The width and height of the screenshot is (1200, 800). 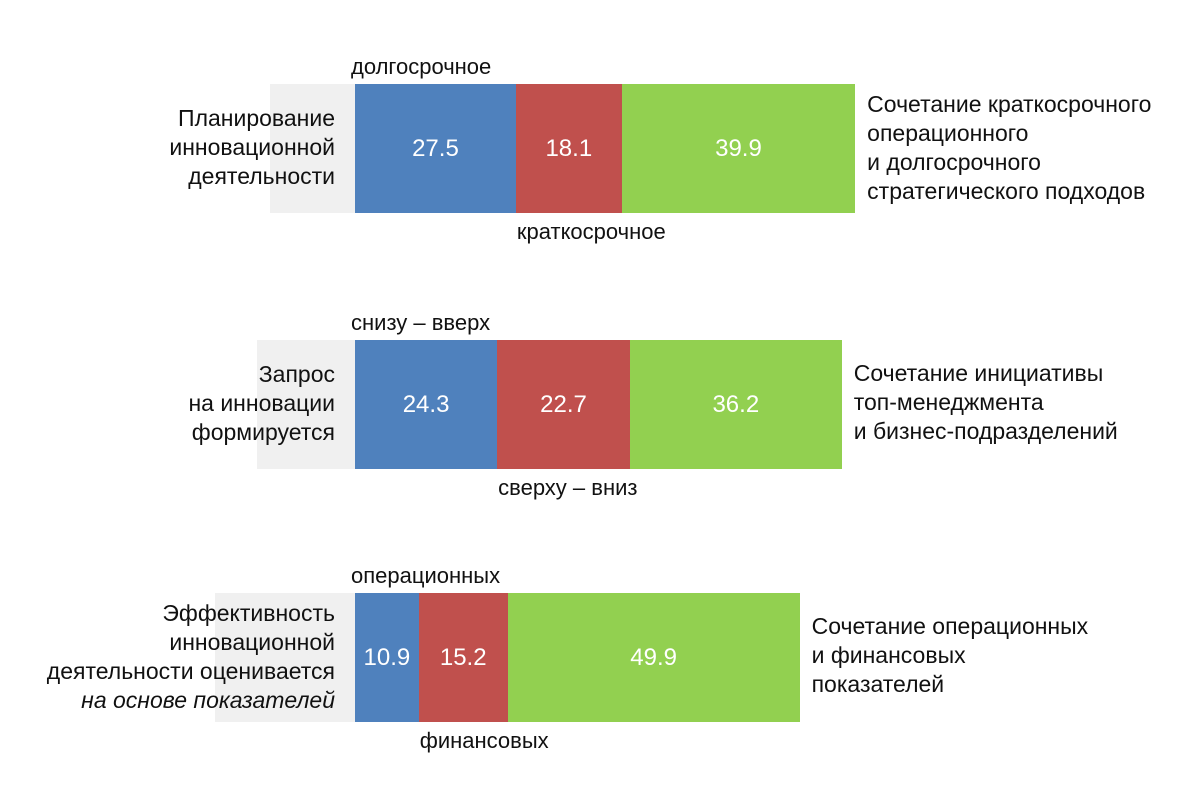 I want to click on segment-combined: 39.9, so click(x=738, y=148).